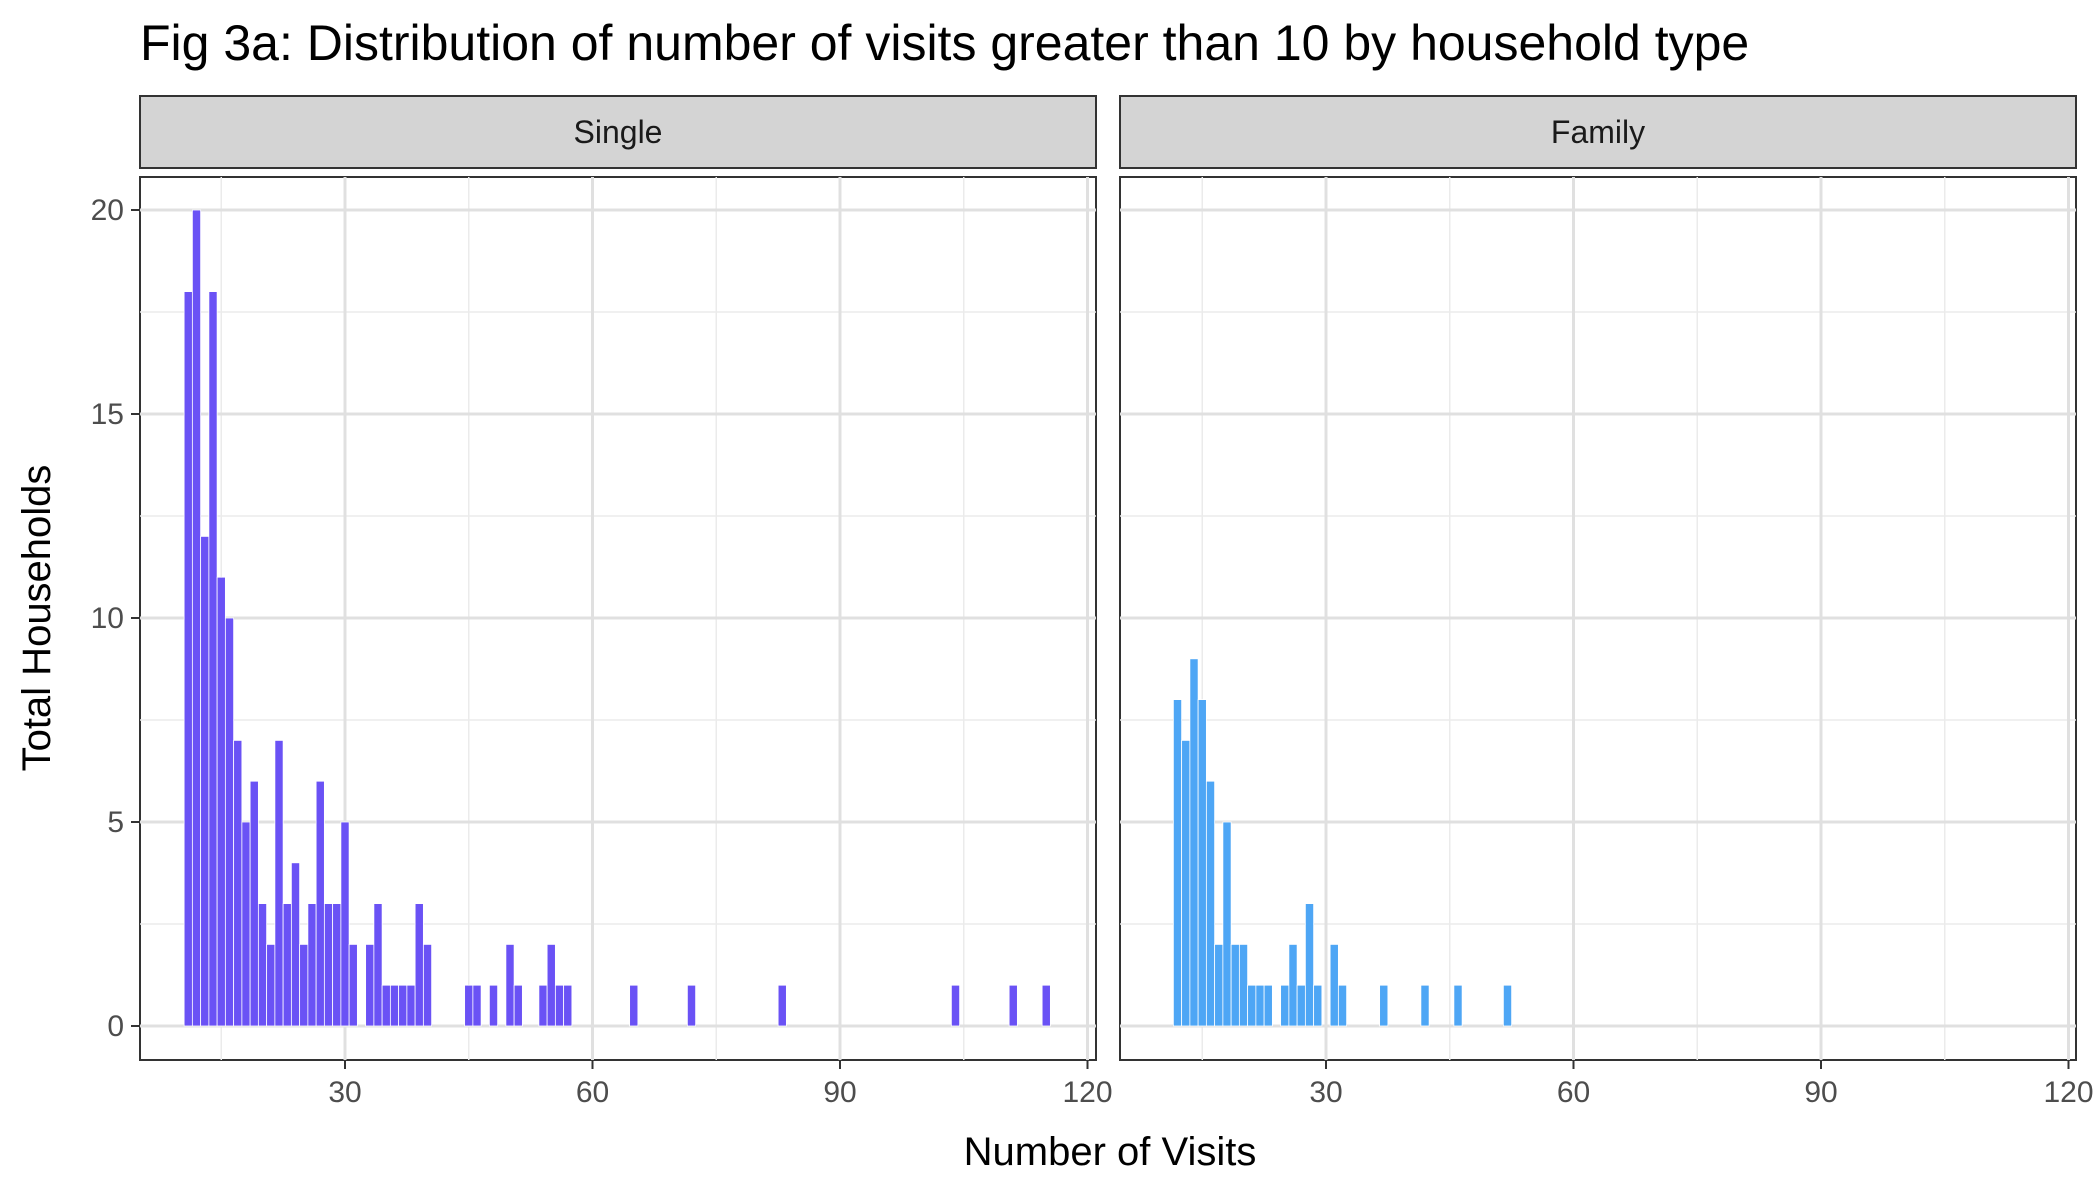  What do you see at coordinates (1110, 1152) in the screenshot?
I see `x-axis-title: Number of Visits` at bounding box center [1110, 1152].